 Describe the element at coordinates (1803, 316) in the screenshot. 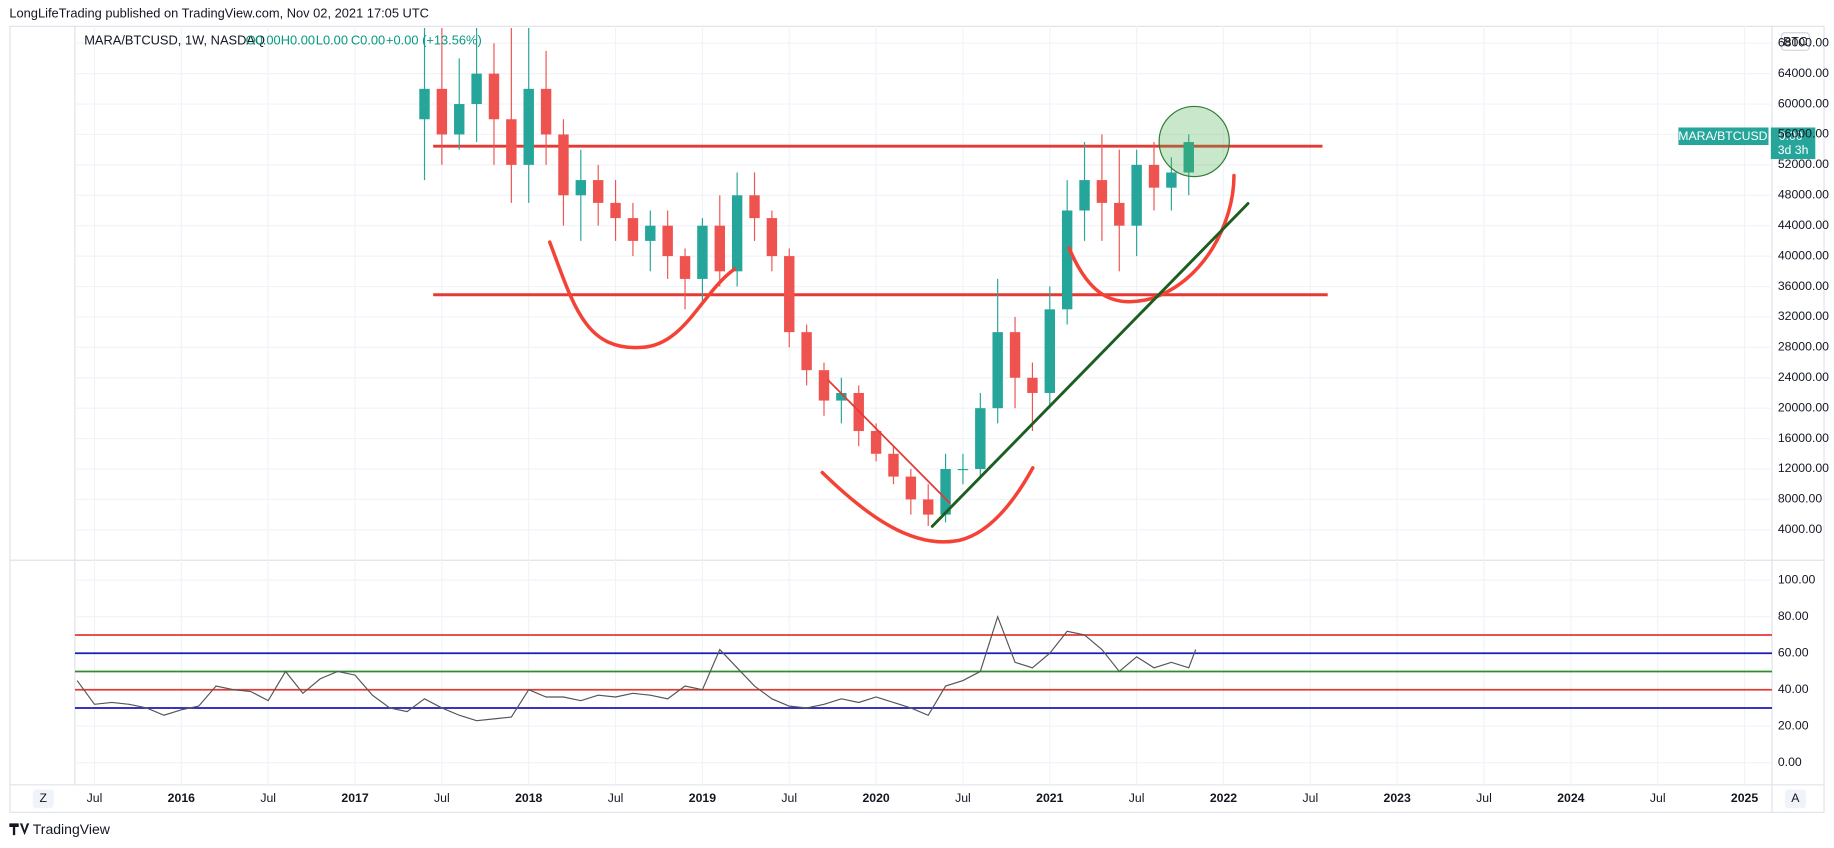

I see `y-tick-label: 32000.00` at that location.